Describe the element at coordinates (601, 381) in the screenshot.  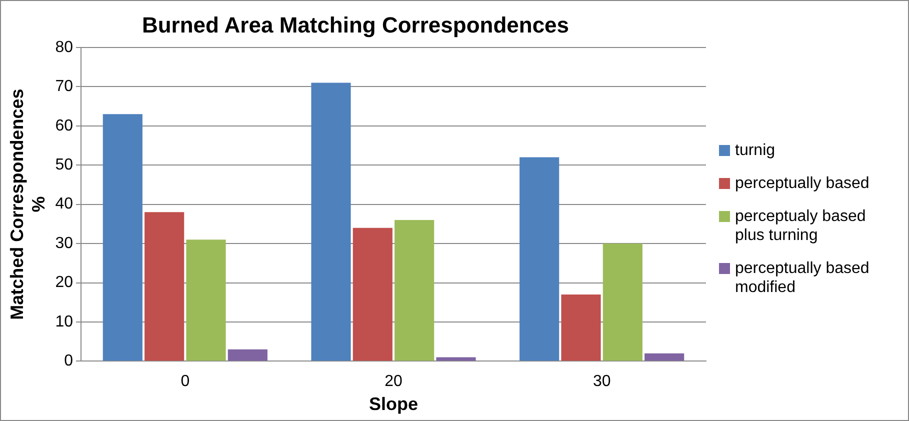
I see `x-tick-label: 30` at that location.